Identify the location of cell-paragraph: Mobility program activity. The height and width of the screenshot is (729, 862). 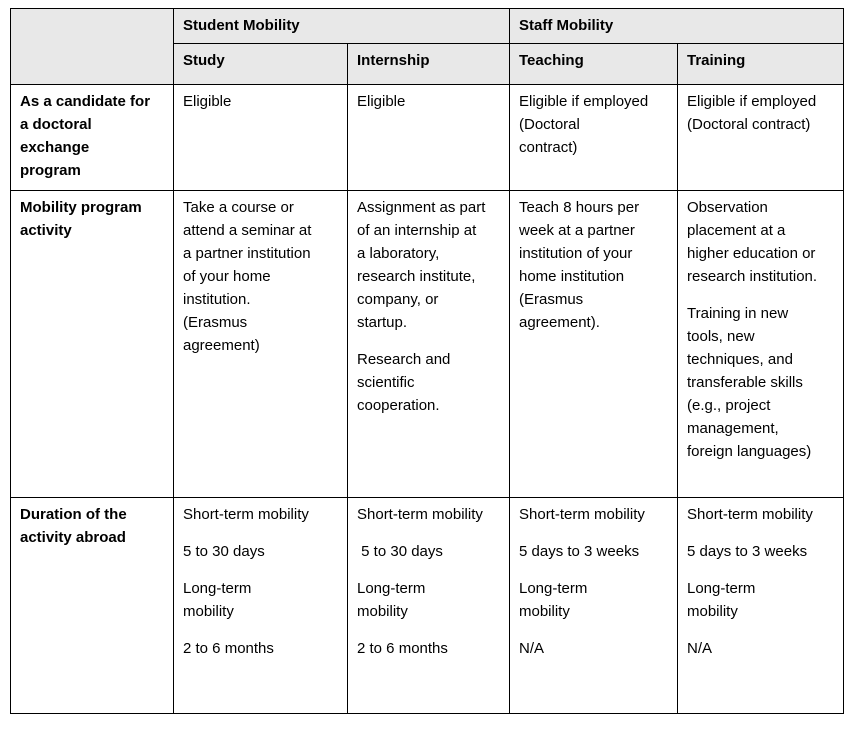
(81, 219).